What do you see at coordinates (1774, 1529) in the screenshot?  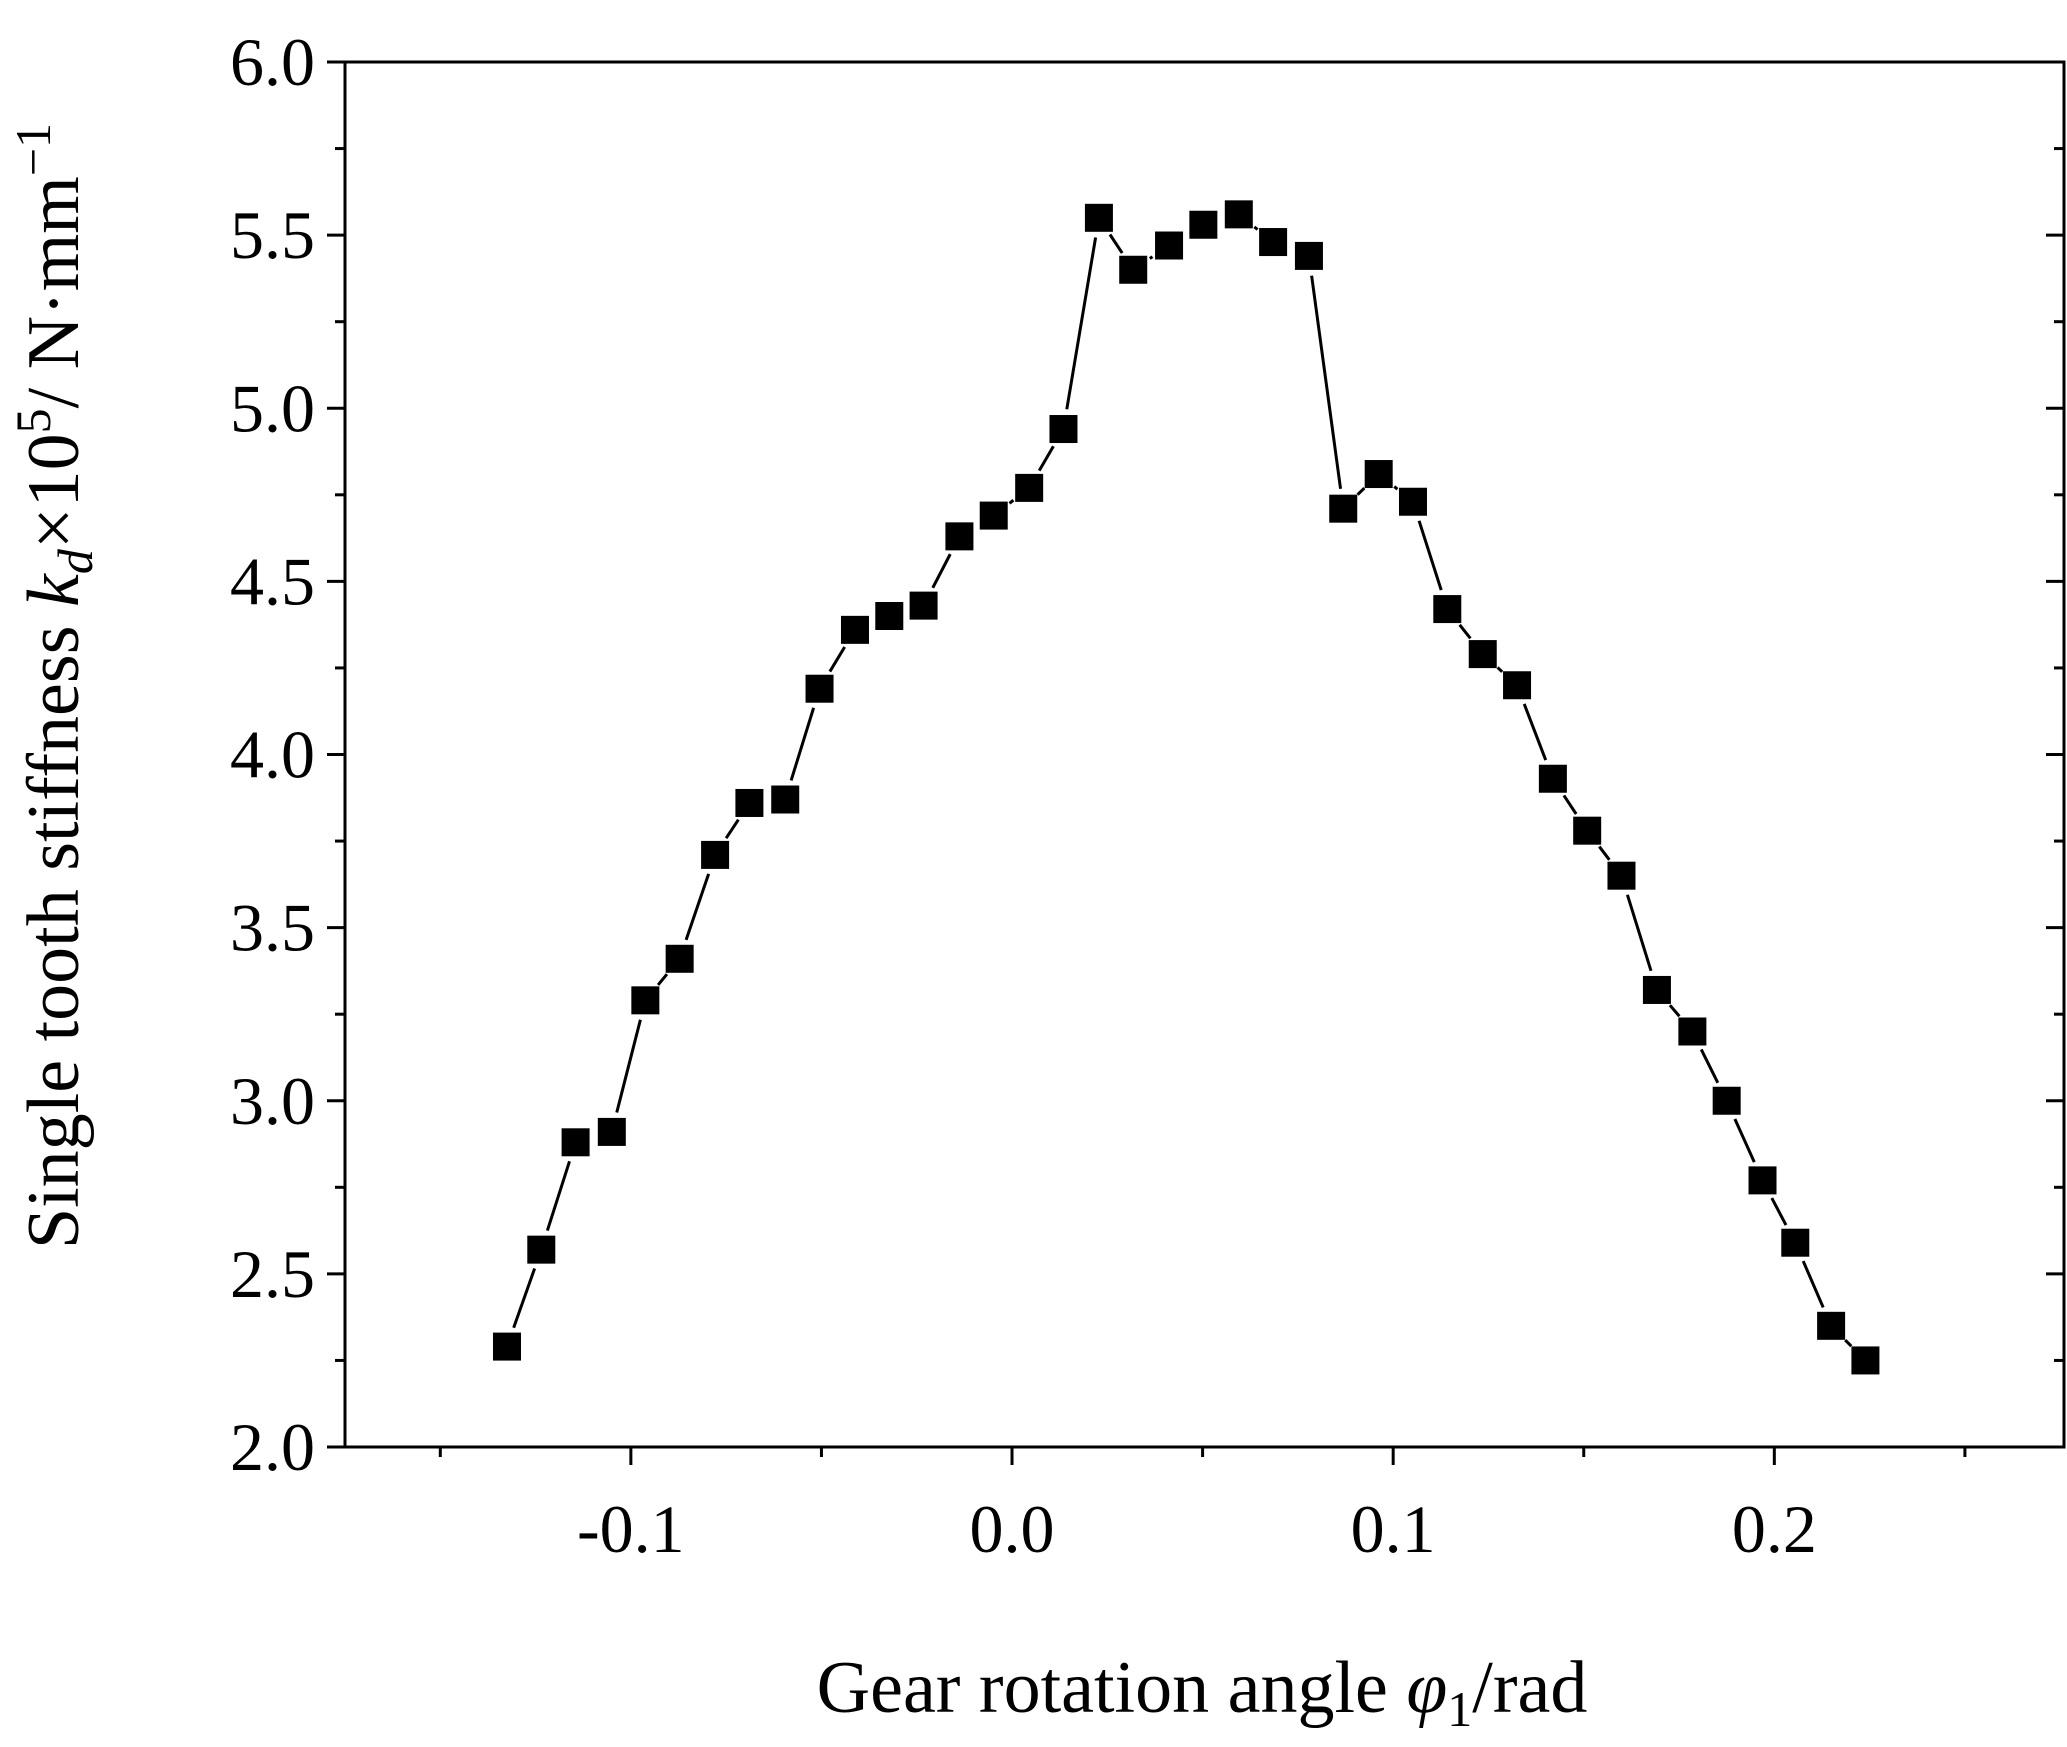 I see `x-tick-label: 0.2` at bounding box center [1774, 1529].